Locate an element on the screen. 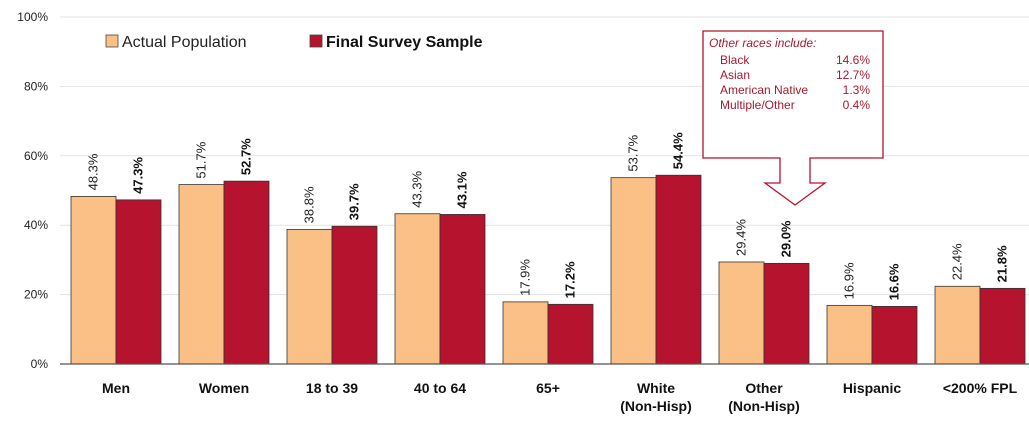  data-label: 39.7% is located at coordinates (354, 201).